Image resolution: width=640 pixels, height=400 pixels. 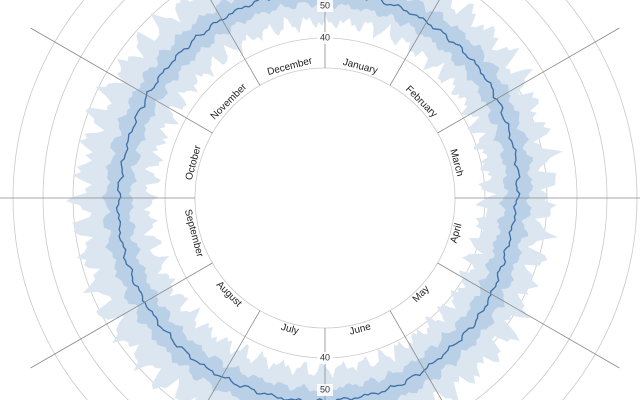 I want to click on radial-tick-labels: 40 40 50 50, so click(x=325, y=198).